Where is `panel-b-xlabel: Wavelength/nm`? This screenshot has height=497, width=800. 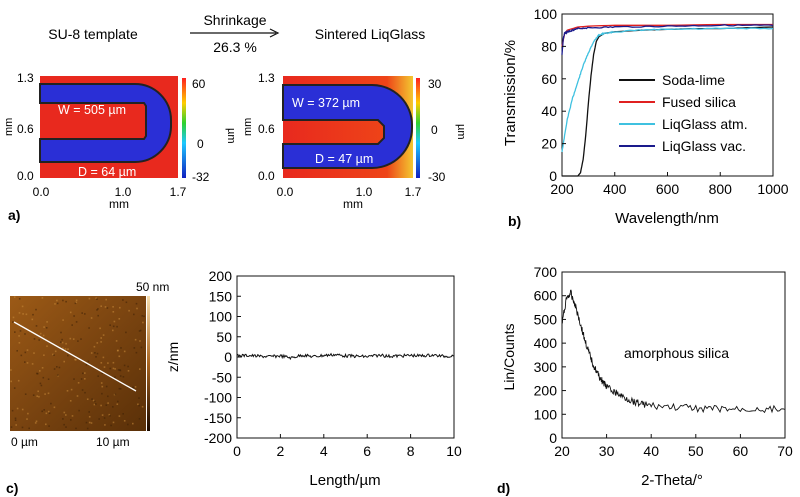 panel-b-xlabel: Wavelength/nm is located at coordinates (667, 218).